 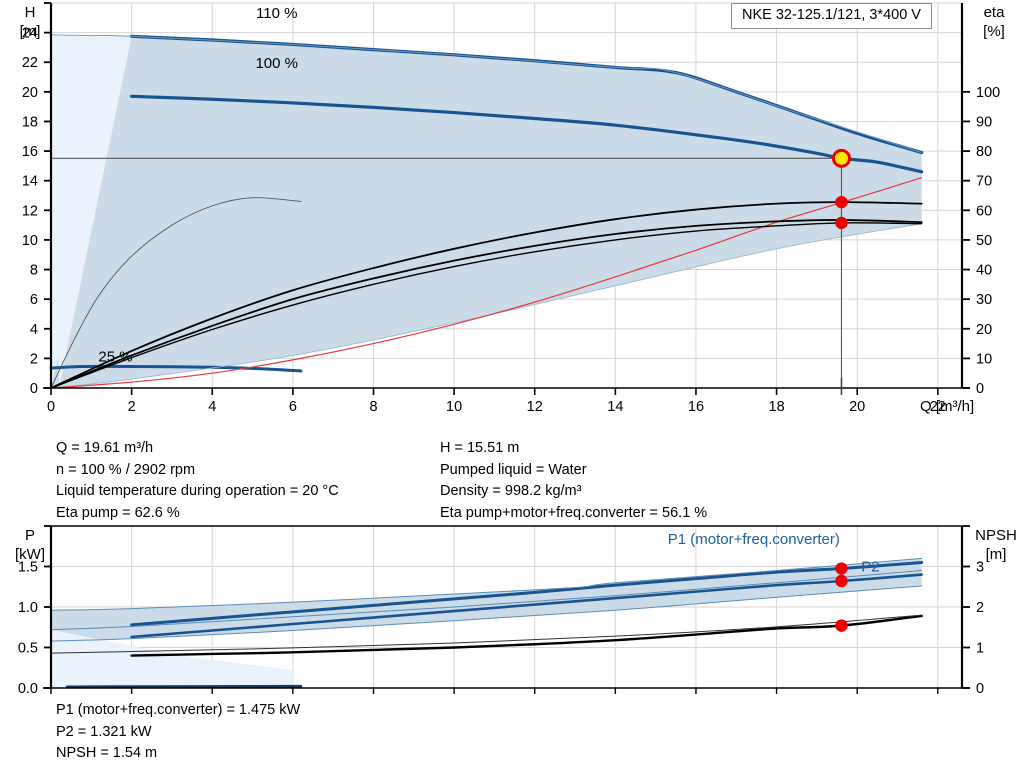 What do you see at coordinates (513, 469) in the screenshot?
I see `readout-line: Pumped liquid = Water` at bounding box center [513, 469].